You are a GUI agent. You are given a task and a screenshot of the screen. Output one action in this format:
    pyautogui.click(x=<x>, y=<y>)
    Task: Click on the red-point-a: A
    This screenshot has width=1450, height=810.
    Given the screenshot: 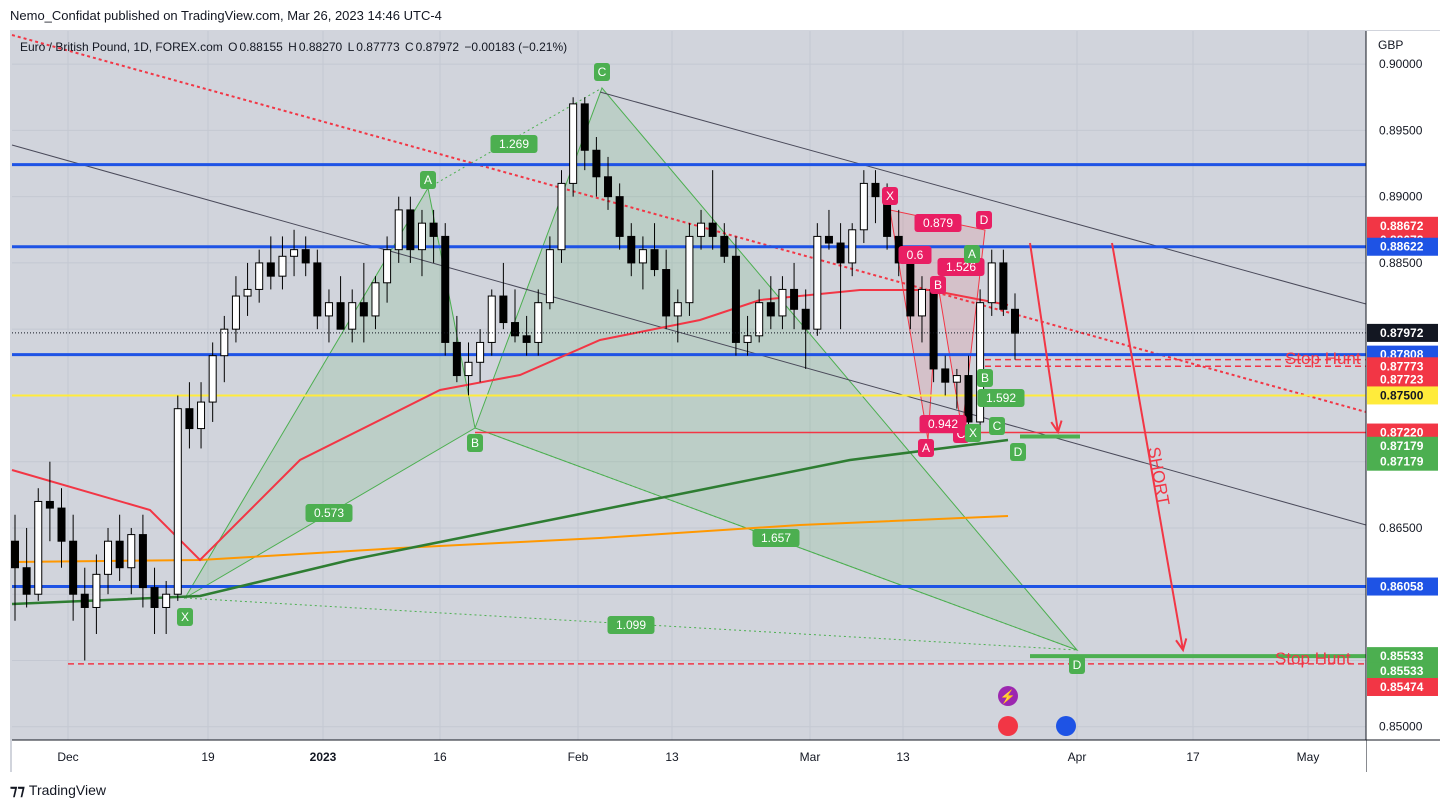 What is the action you would take?
    pyautogui.click(x=926, y=448)
    